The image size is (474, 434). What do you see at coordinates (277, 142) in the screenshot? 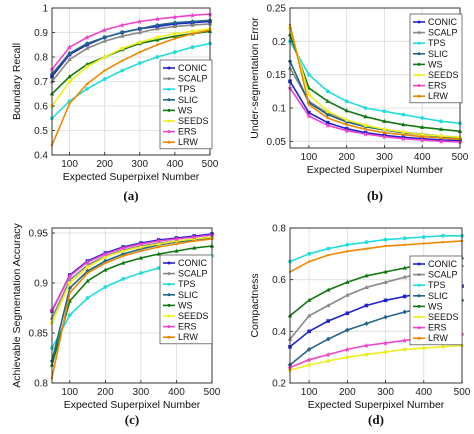
I see `y-tick-label: 0.05` at bounding box center [277, 142].